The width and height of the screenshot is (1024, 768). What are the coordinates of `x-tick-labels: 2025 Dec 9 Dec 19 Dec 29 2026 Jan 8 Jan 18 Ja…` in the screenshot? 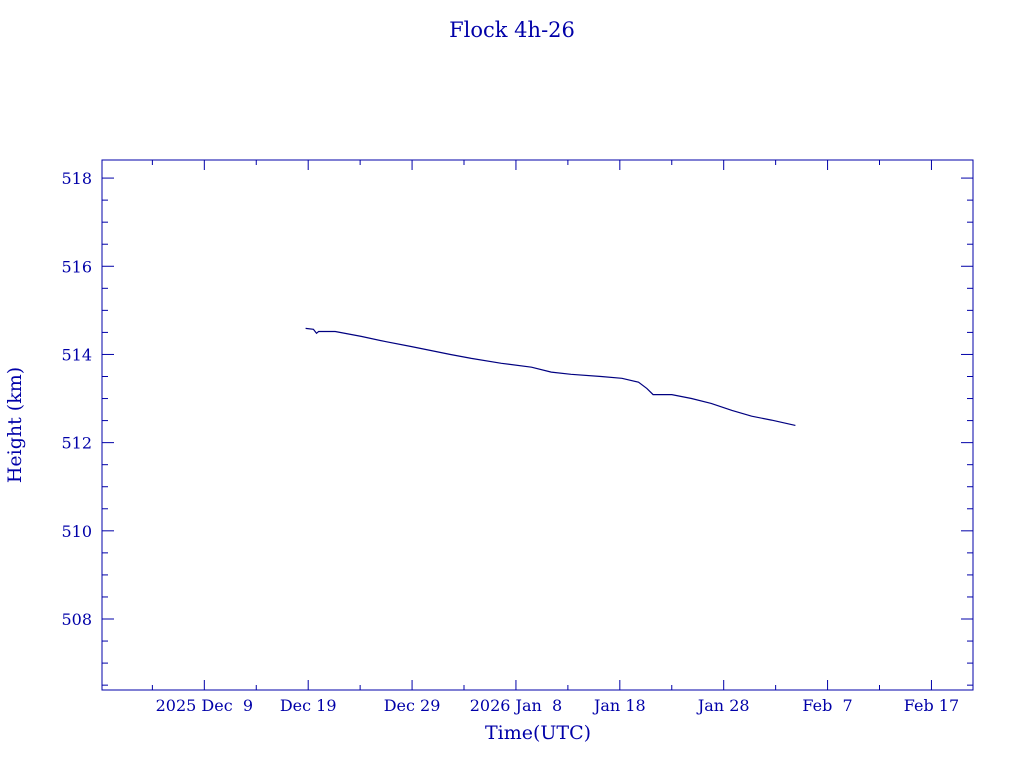 It's located at (558, 705).